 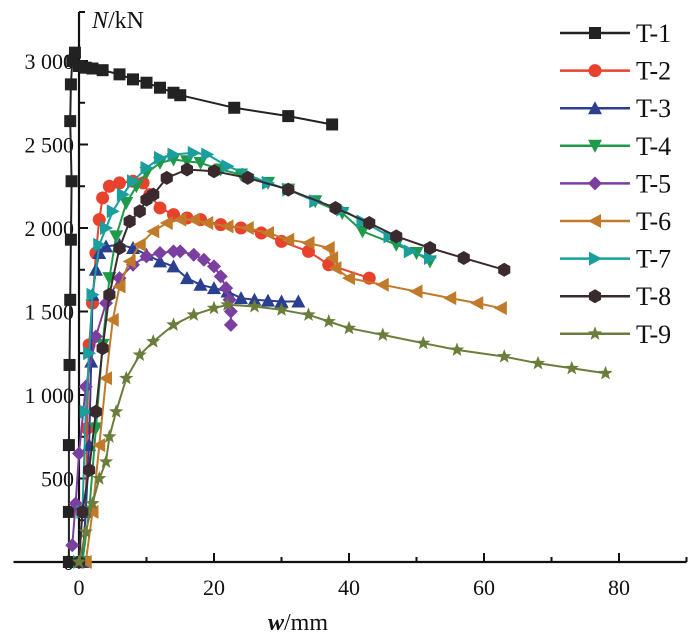 What do you see at coordinates (615, 334) in the screenshot?
I see `legend-item-t-9: T-9` at bounding box center [615, 334].